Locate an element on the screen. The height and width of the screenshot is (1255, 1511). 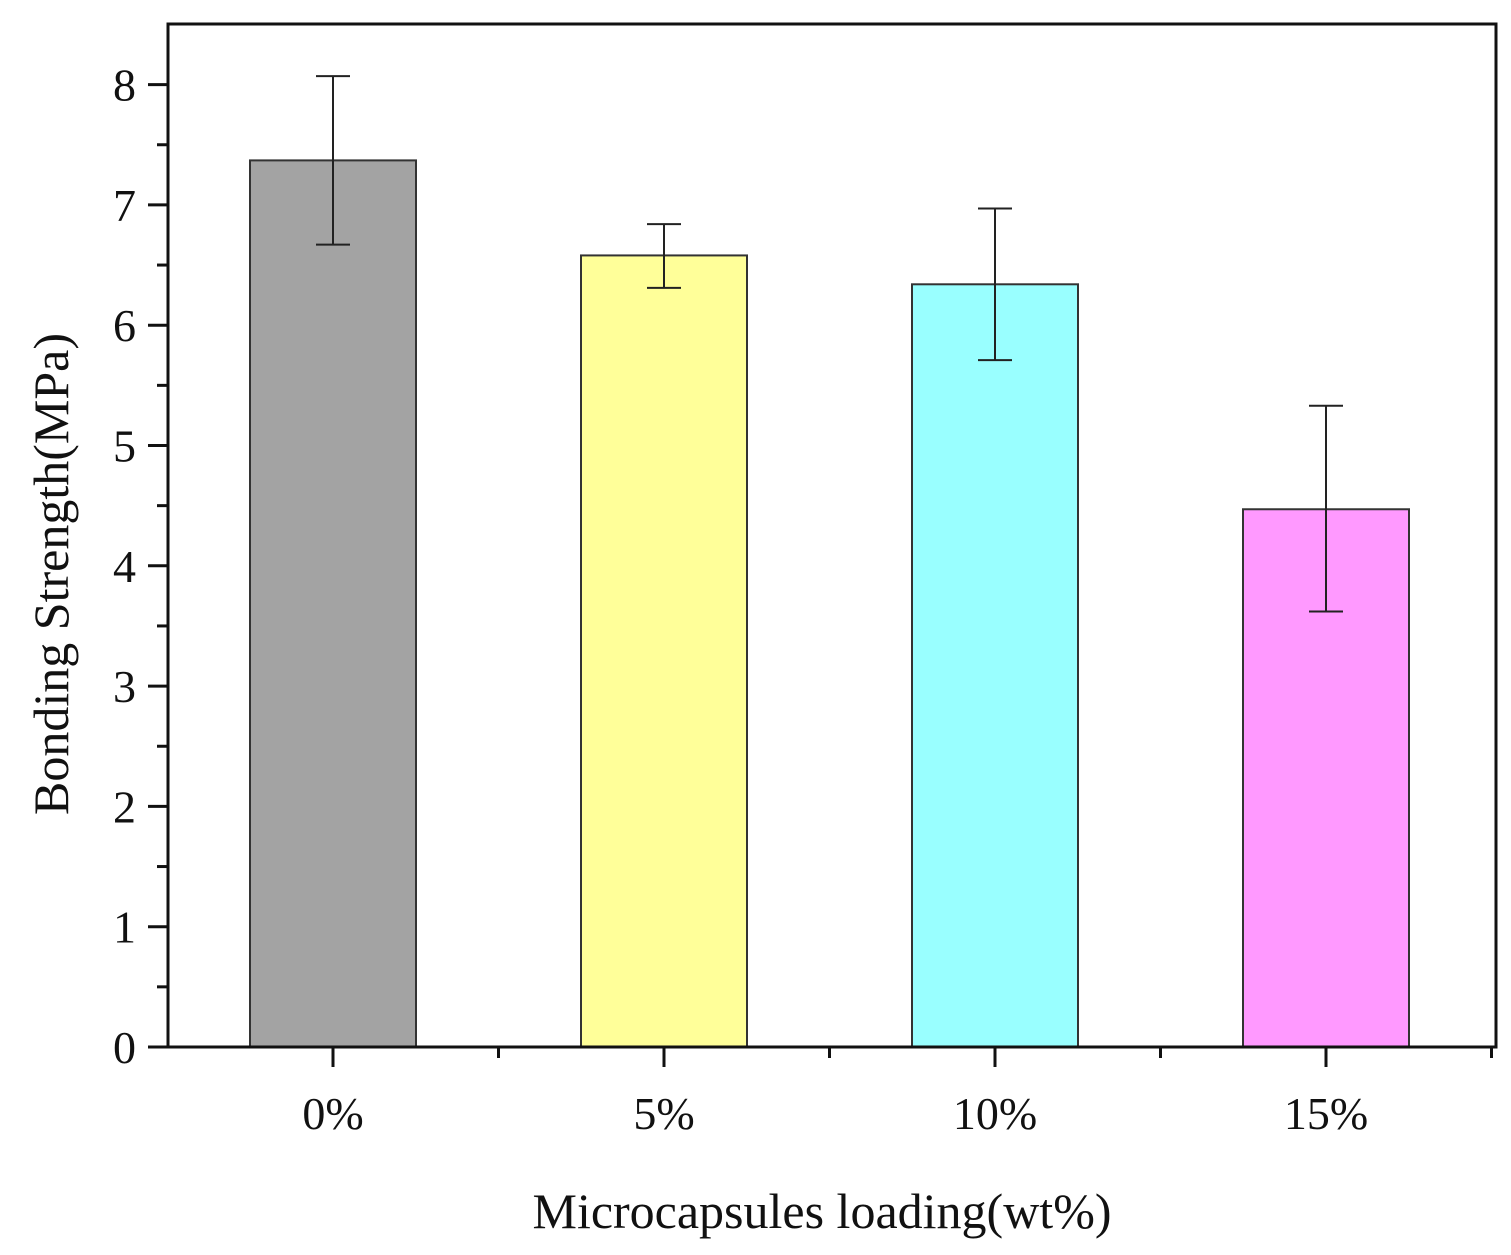
x-axis: 0% 5% 10% 15% is located at coordinates (897, 1093).